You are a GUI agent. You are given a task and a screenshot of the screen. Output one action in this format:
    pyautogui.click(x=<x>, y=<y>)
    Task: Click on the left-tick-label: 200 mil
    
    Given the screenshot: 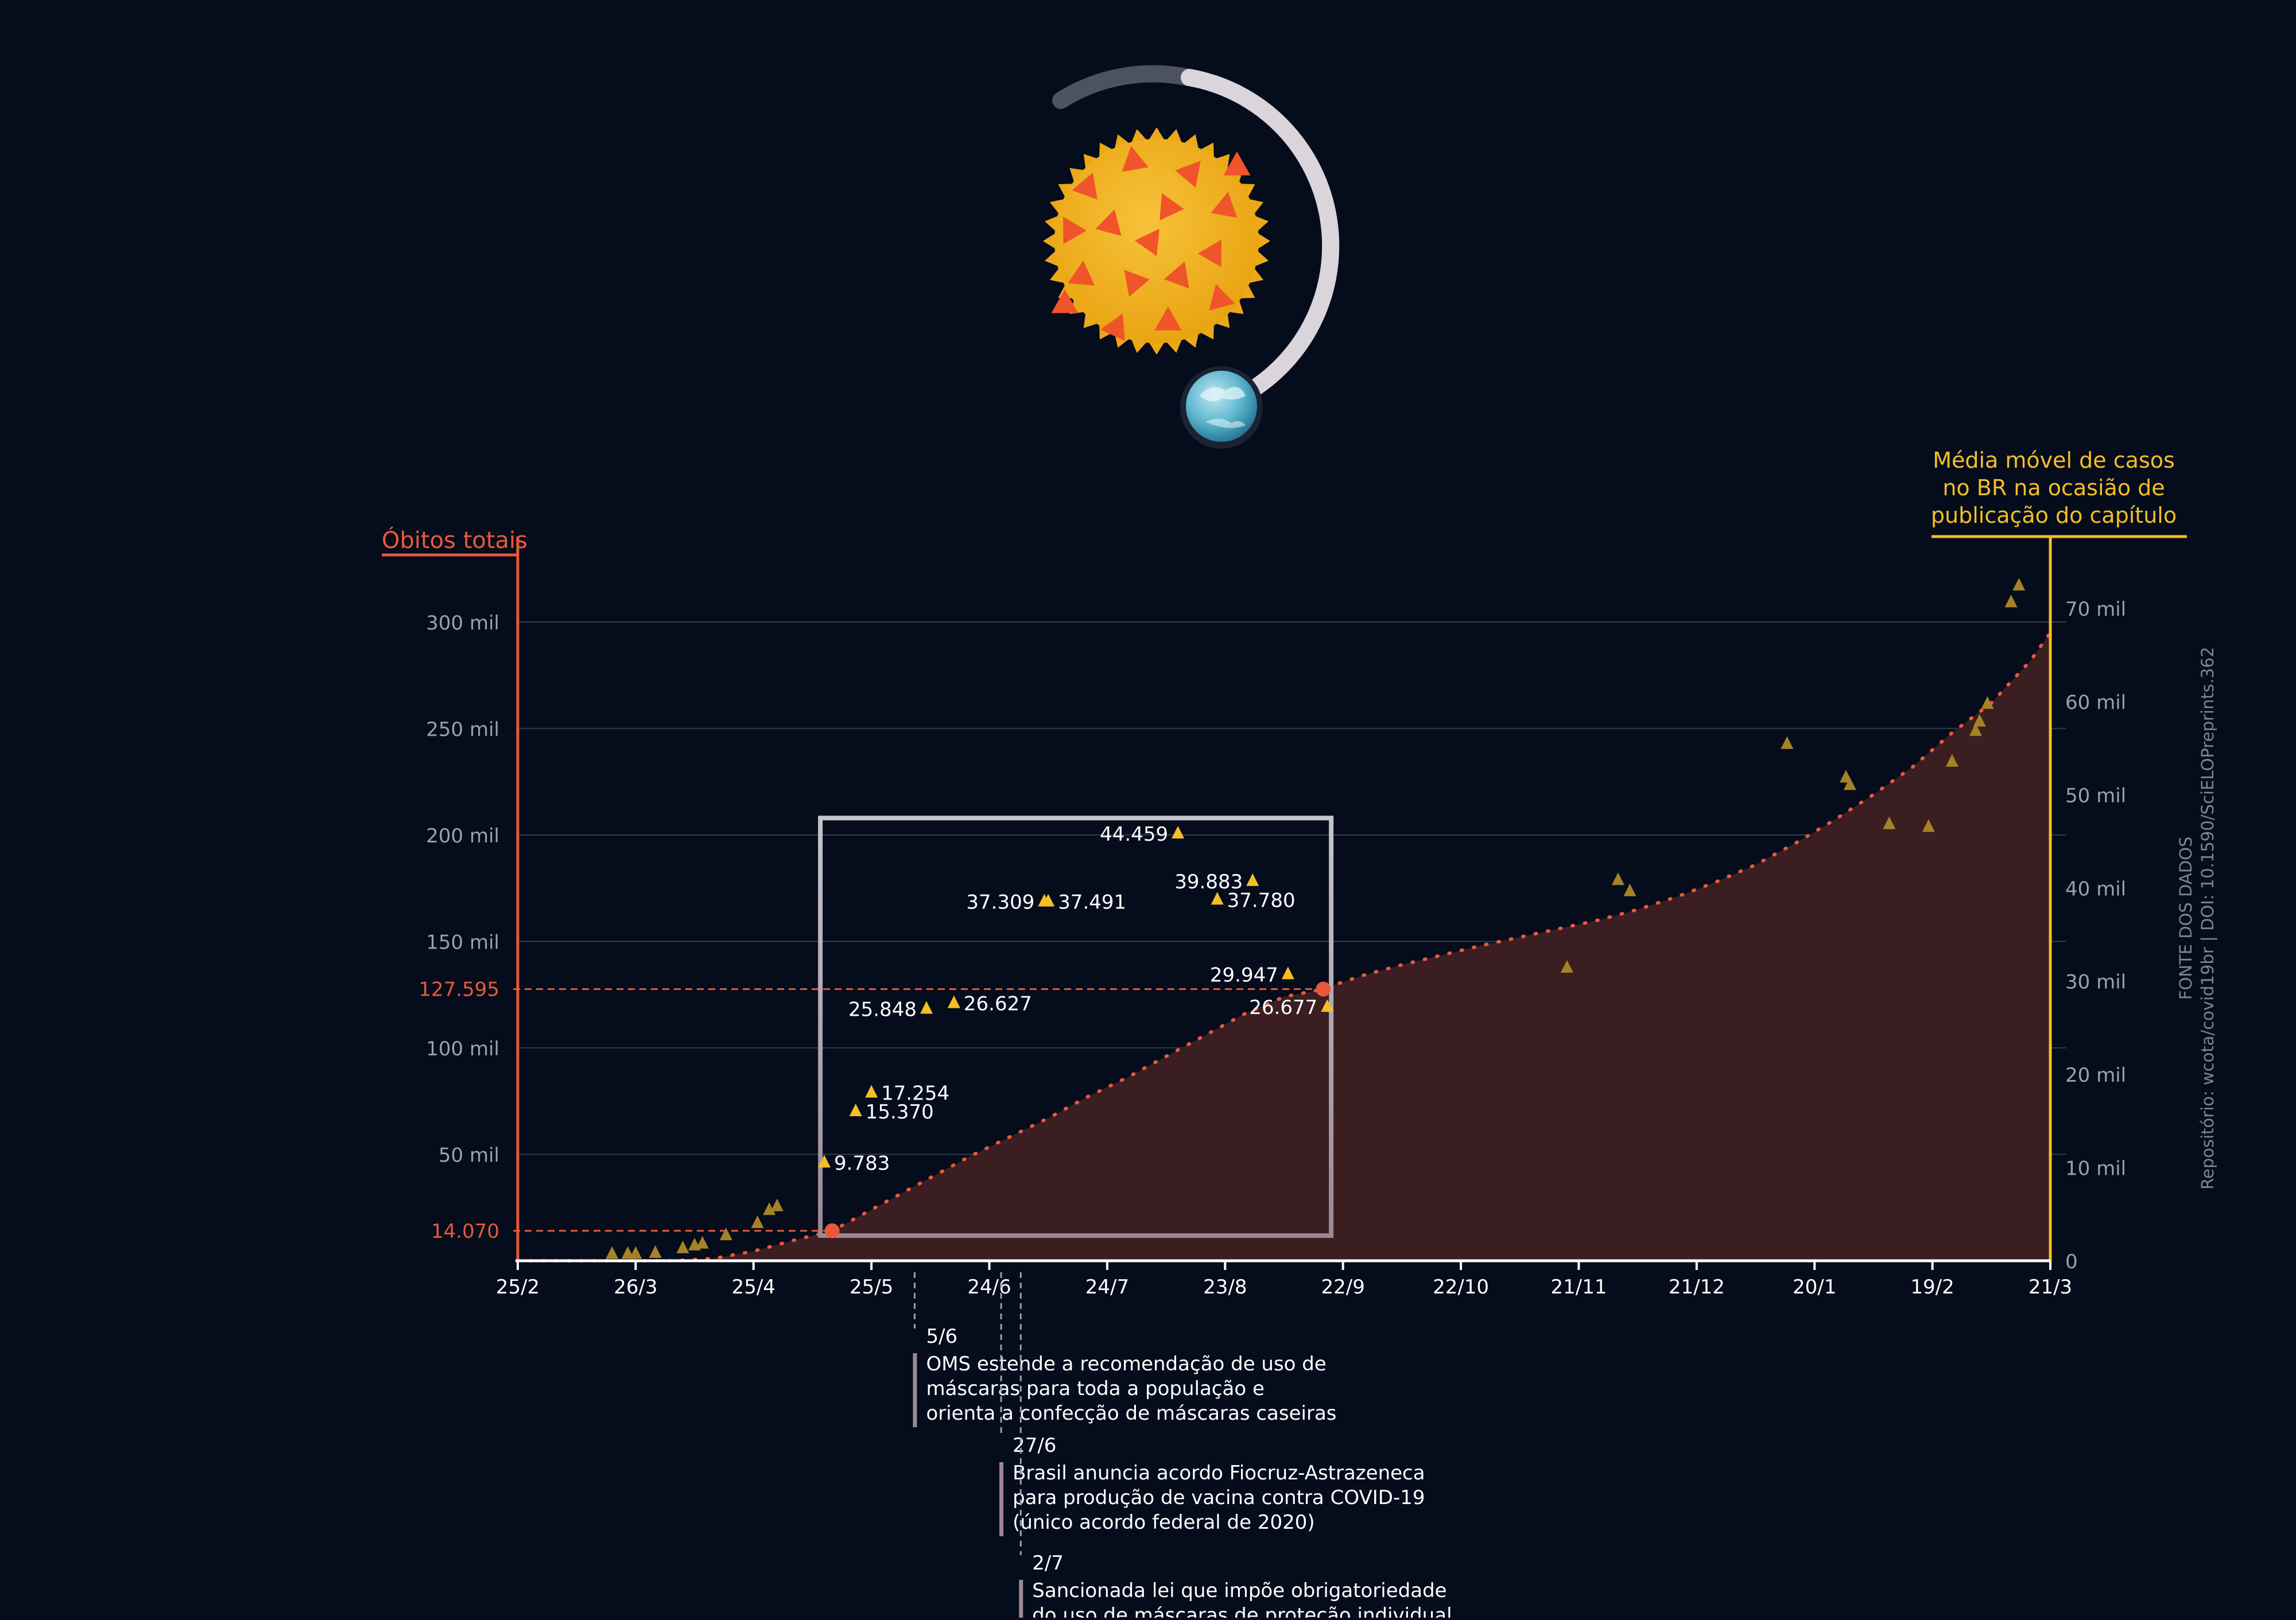 What is the action you would take?
    pyautogui.click(x=462, y=837)
    